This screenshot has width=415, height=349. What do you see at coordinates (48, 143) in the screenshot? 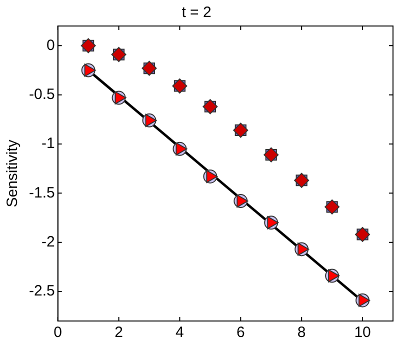
I see `y-tick-label: -1` at bounding box center [48, 143].